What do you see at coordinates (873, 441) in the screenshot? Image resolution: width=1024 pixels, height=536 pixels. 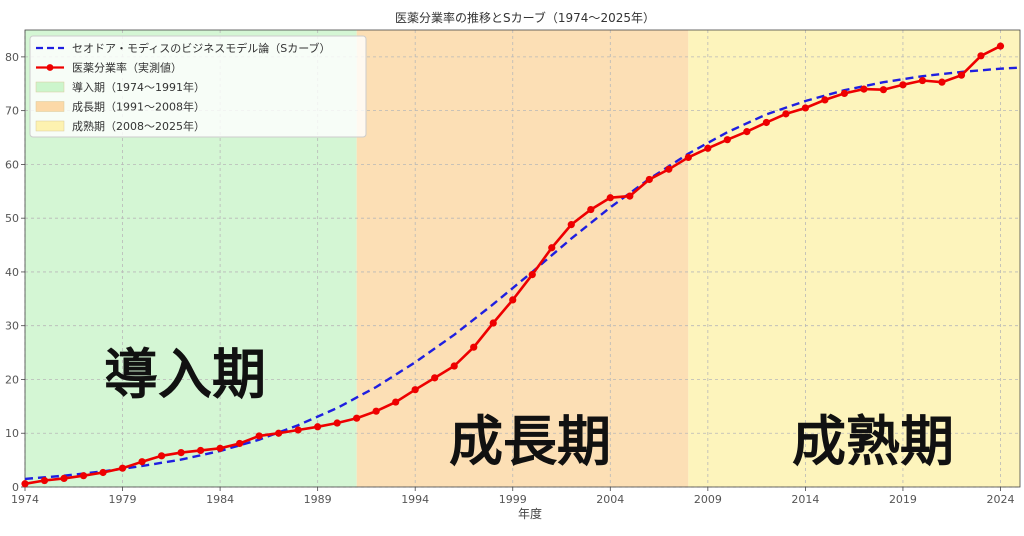 I see `phase-label-2: 成熟期` at bounding box center [873, 441].